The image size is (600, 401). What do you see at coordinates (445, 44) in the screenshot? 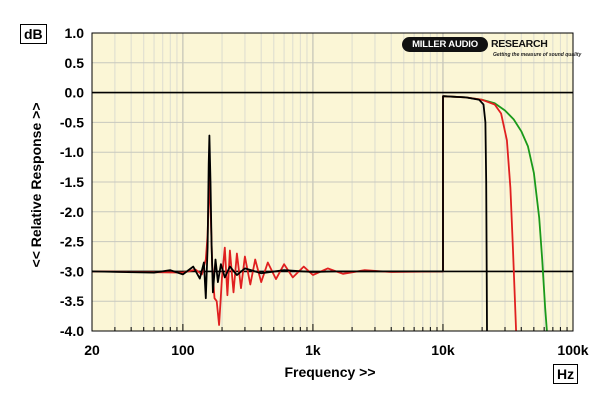
I see `logo-pill: MILLER AUDIO` at bounding box center [445, 44].